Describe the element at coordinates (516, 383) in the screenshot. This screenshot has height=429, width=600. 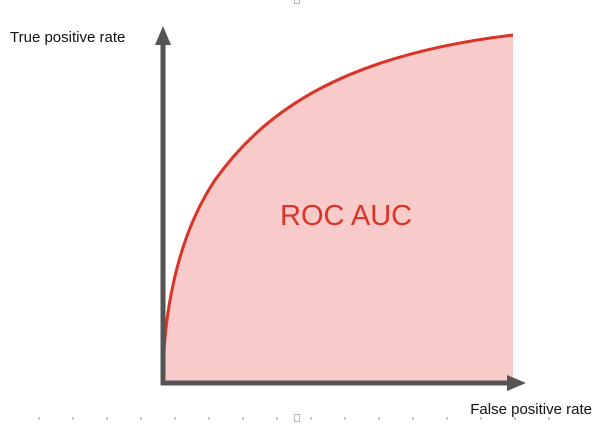
I see `x-axis-arrowhead` at that location.